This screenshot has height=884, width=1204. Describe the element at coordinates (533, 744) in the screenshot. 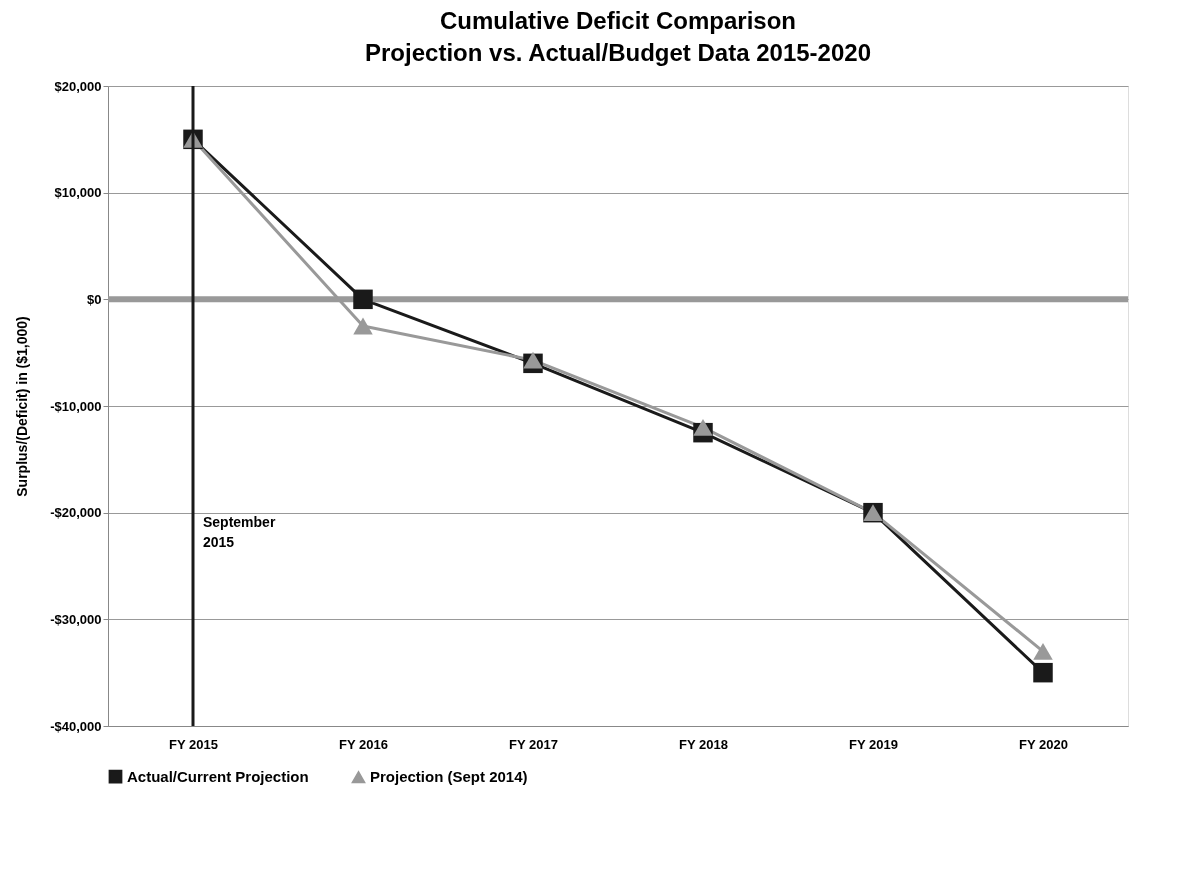

I see `x-tick-label: FY 2017` at that location.